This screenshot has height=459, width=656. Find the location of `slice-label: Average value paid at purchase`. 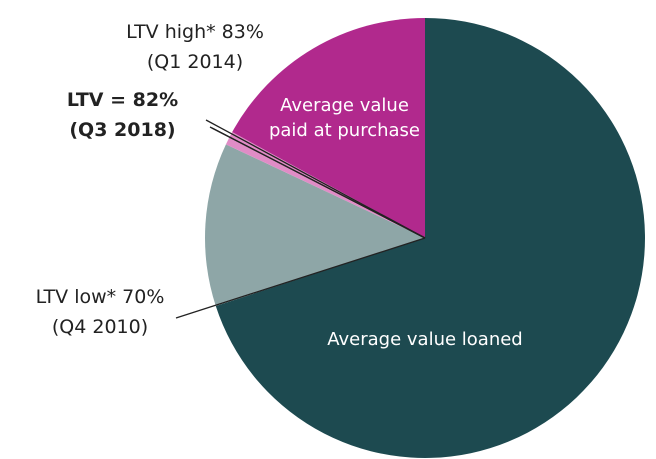

slice-label: Average value paid at purchase is located at coordinates (344, 118).